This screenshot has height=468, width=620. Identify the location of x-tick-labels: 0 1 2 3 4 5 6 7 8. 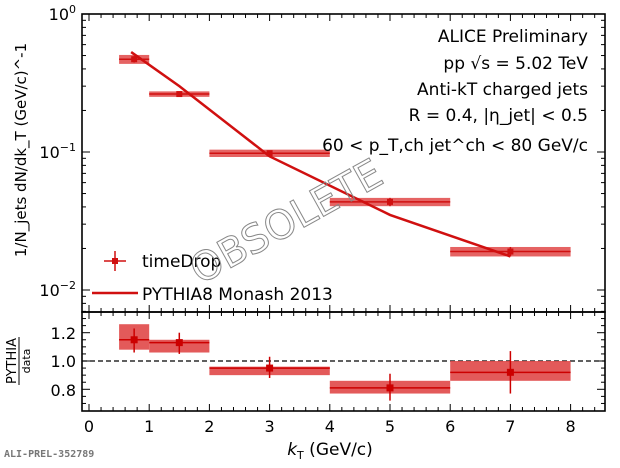
(330, 426).